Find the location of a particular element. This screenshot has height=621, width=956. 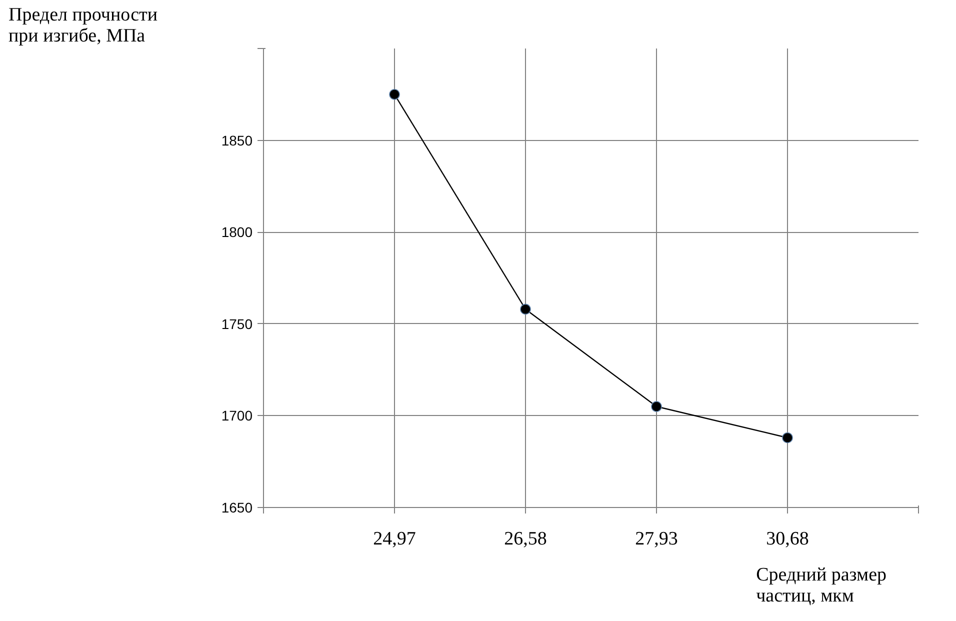

x-axis-title: Средний размер частиц, мкм is located at coordinates (821, 585).